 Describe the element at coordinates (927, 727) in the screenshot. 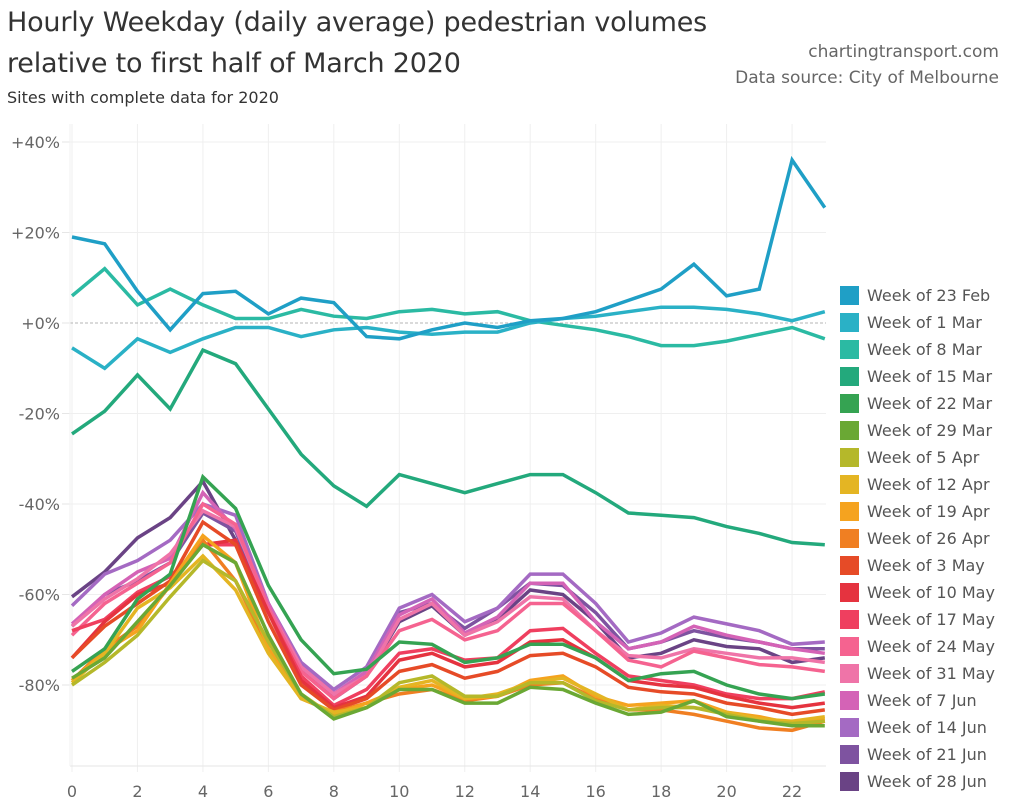

I see `legend-label: Week of 14 Jun` at that location.